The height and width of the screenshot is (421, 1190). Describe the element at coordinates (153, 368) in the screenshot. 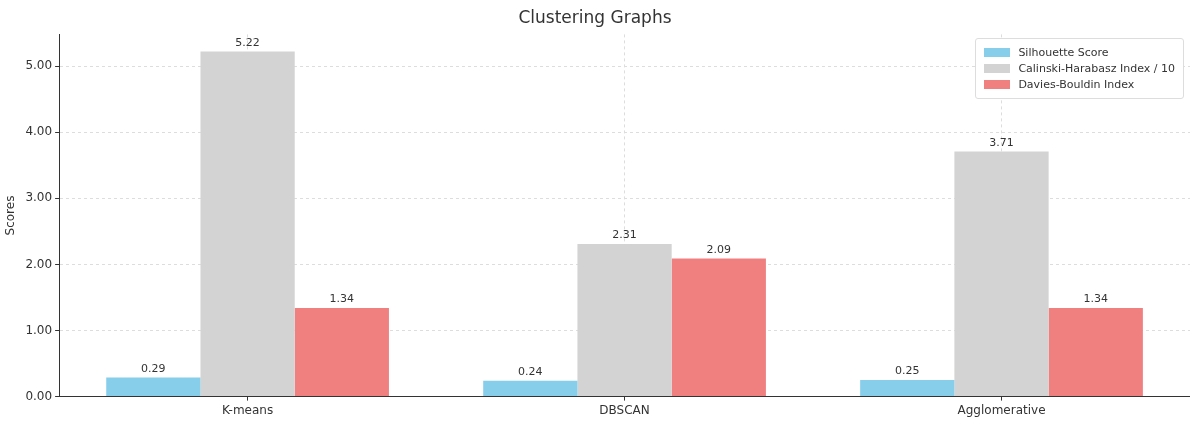

I see `data-label: 0.29` at that location.